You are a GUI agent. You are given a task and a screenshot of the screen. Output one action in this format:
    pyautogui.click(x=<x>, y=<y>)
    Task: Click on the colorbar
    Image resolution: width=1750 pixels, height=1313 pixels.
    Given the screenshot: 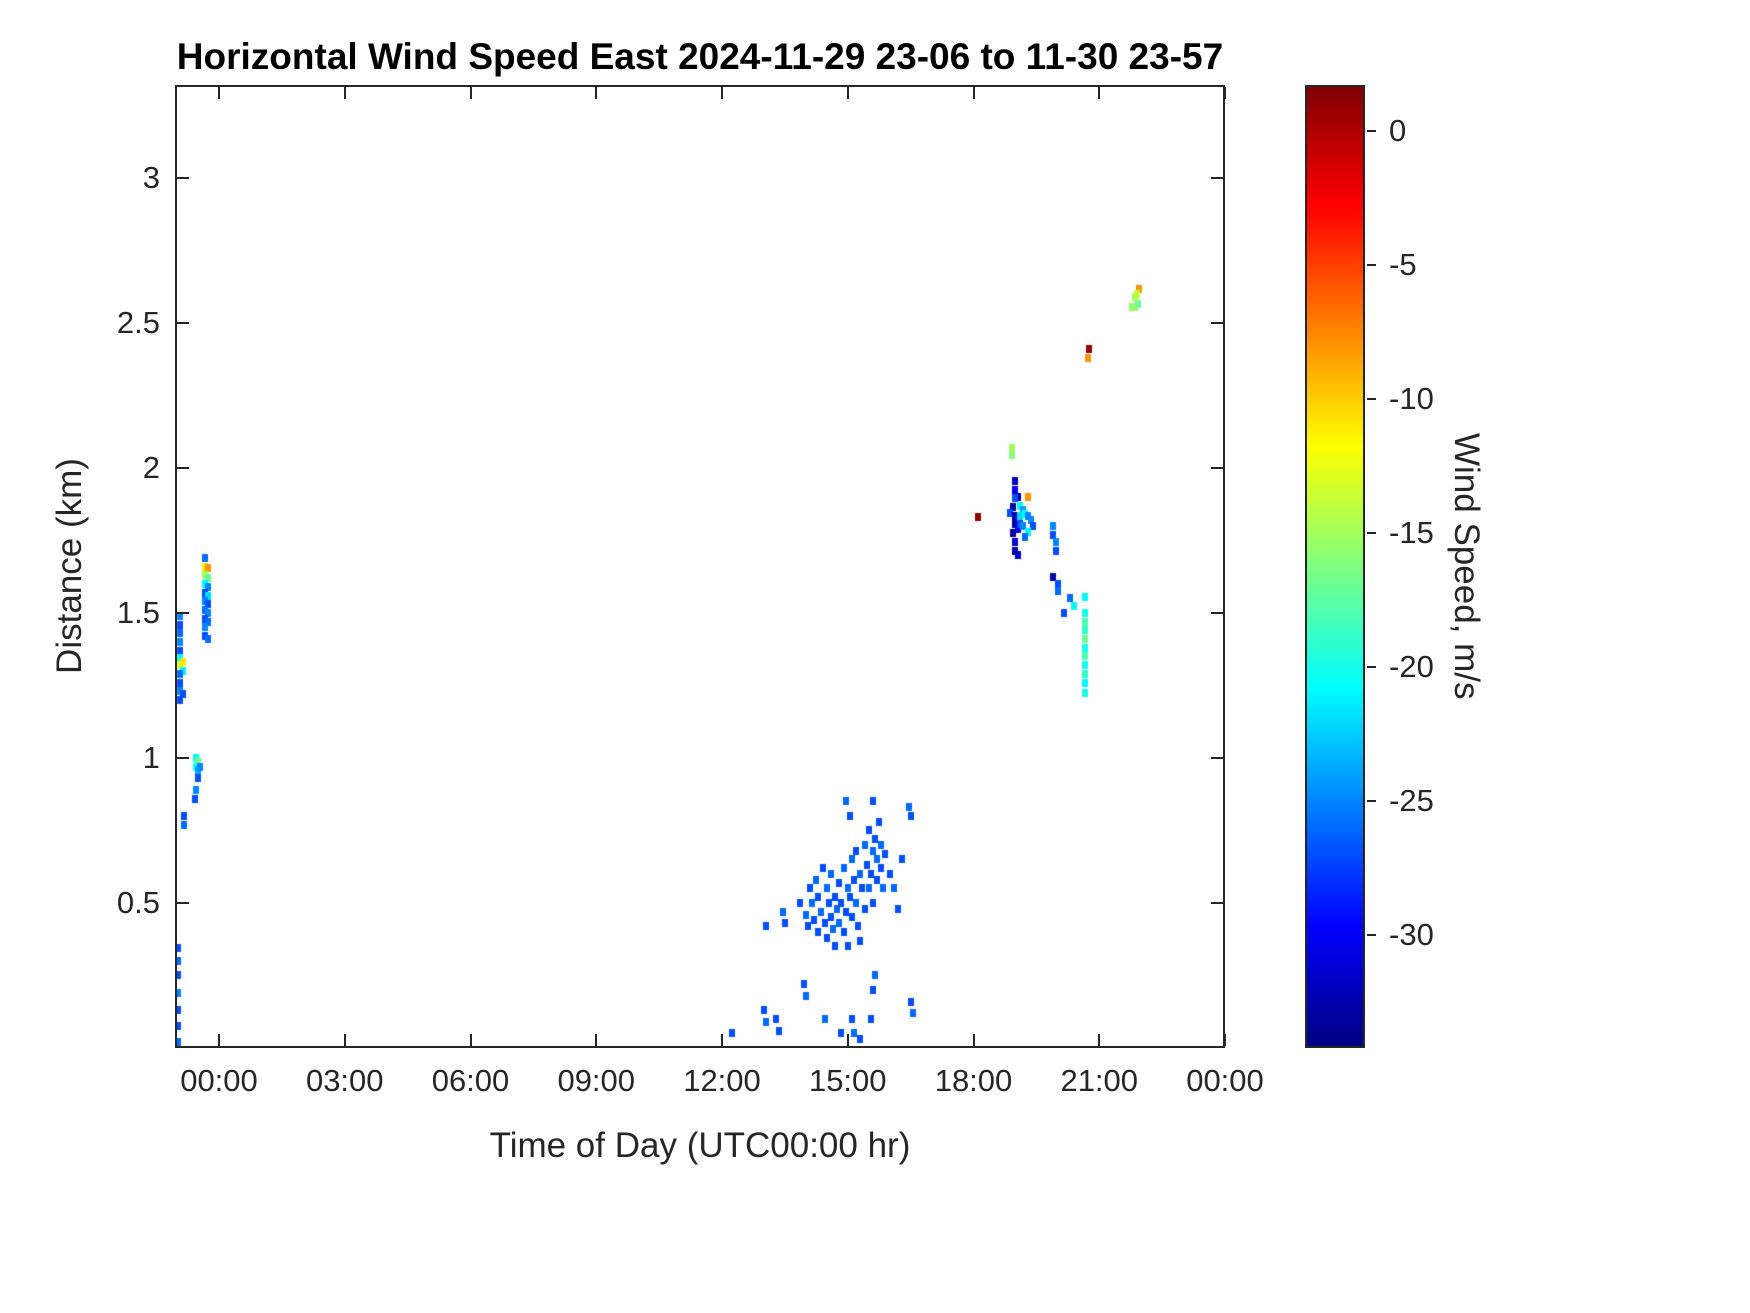 What is the action you would take?
    pyautogui.click(x=1335, y=566)
    